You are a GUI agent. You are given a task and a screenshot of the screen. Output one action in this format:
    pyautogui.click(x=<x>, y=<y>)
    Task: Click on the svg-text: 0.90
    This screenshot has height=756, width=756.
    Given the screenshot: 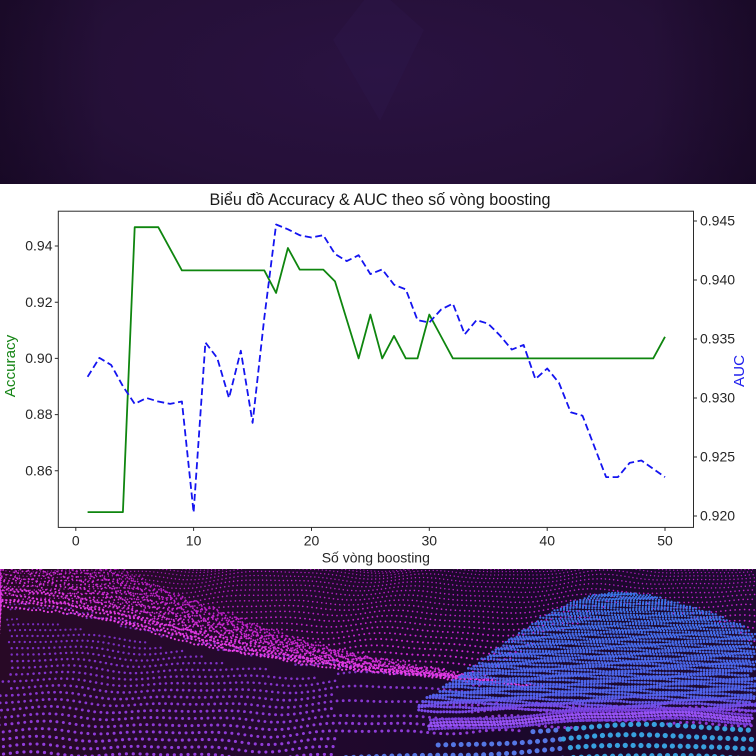 What is the action you would take?
    pyautogui.click(x=38, y=358)
    